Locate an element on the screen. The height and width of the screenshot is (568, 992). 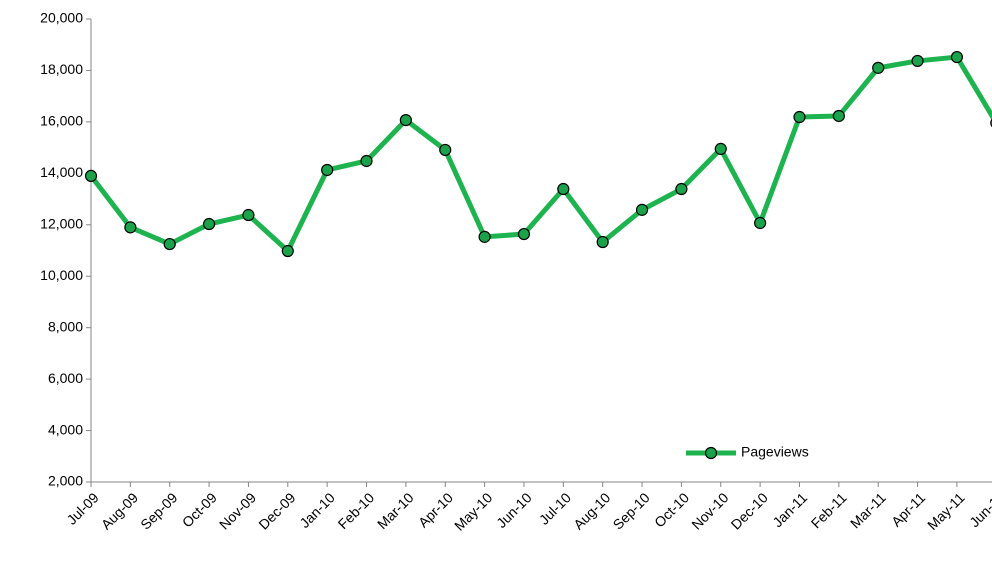
x-tick-label: Oct-09 is located at coordinates (199, 509).